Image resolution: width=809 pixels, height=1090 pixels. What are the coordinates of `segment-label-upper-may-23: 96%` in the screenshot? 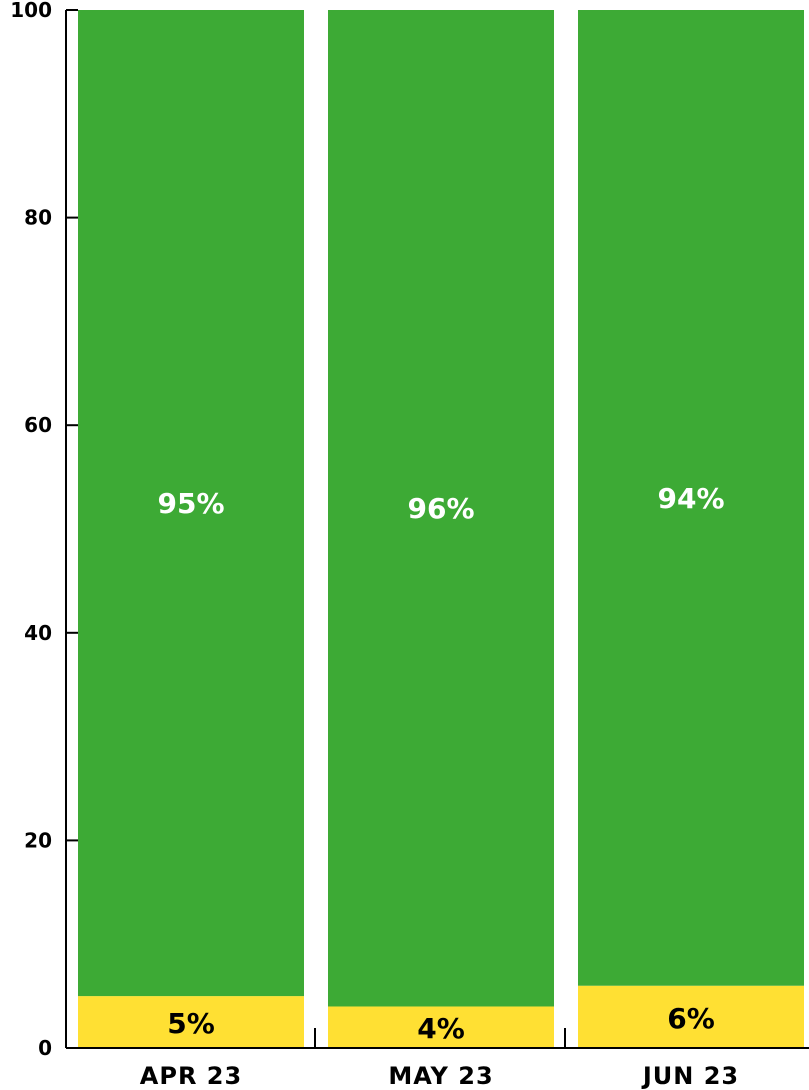 It's located at (440, 508).